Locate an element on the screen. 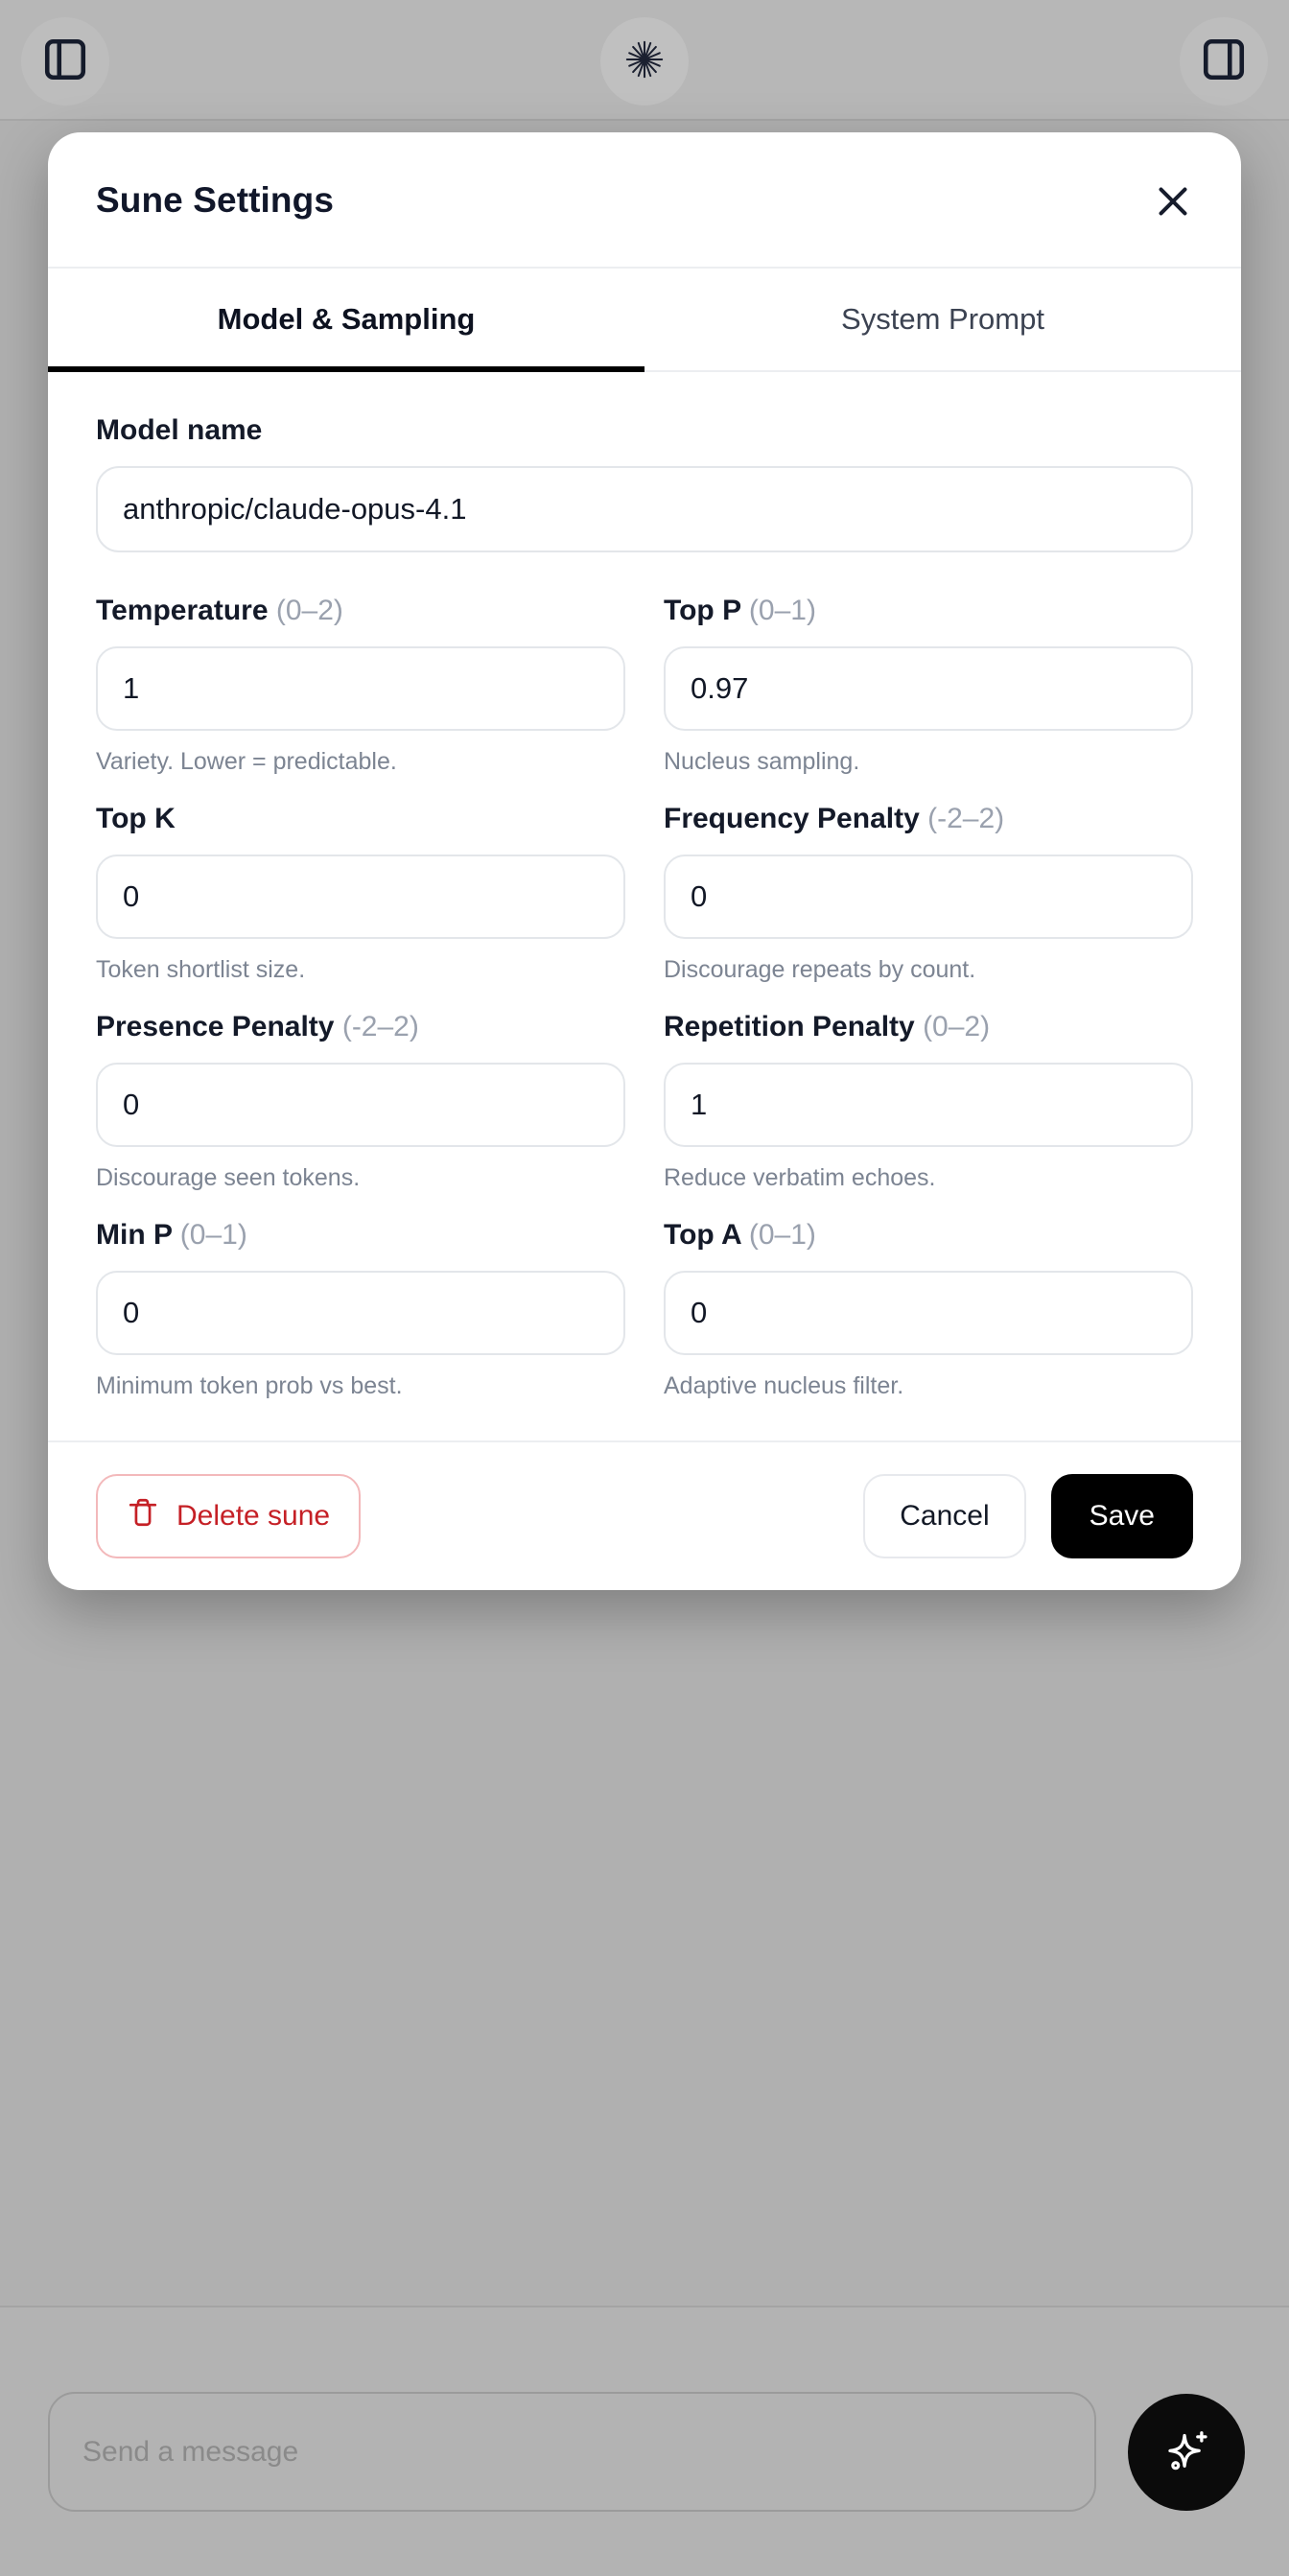 Image resolution: width=1289 pixels, height=2576 pixels. top-toolbar is located at coordinates (644, 60).